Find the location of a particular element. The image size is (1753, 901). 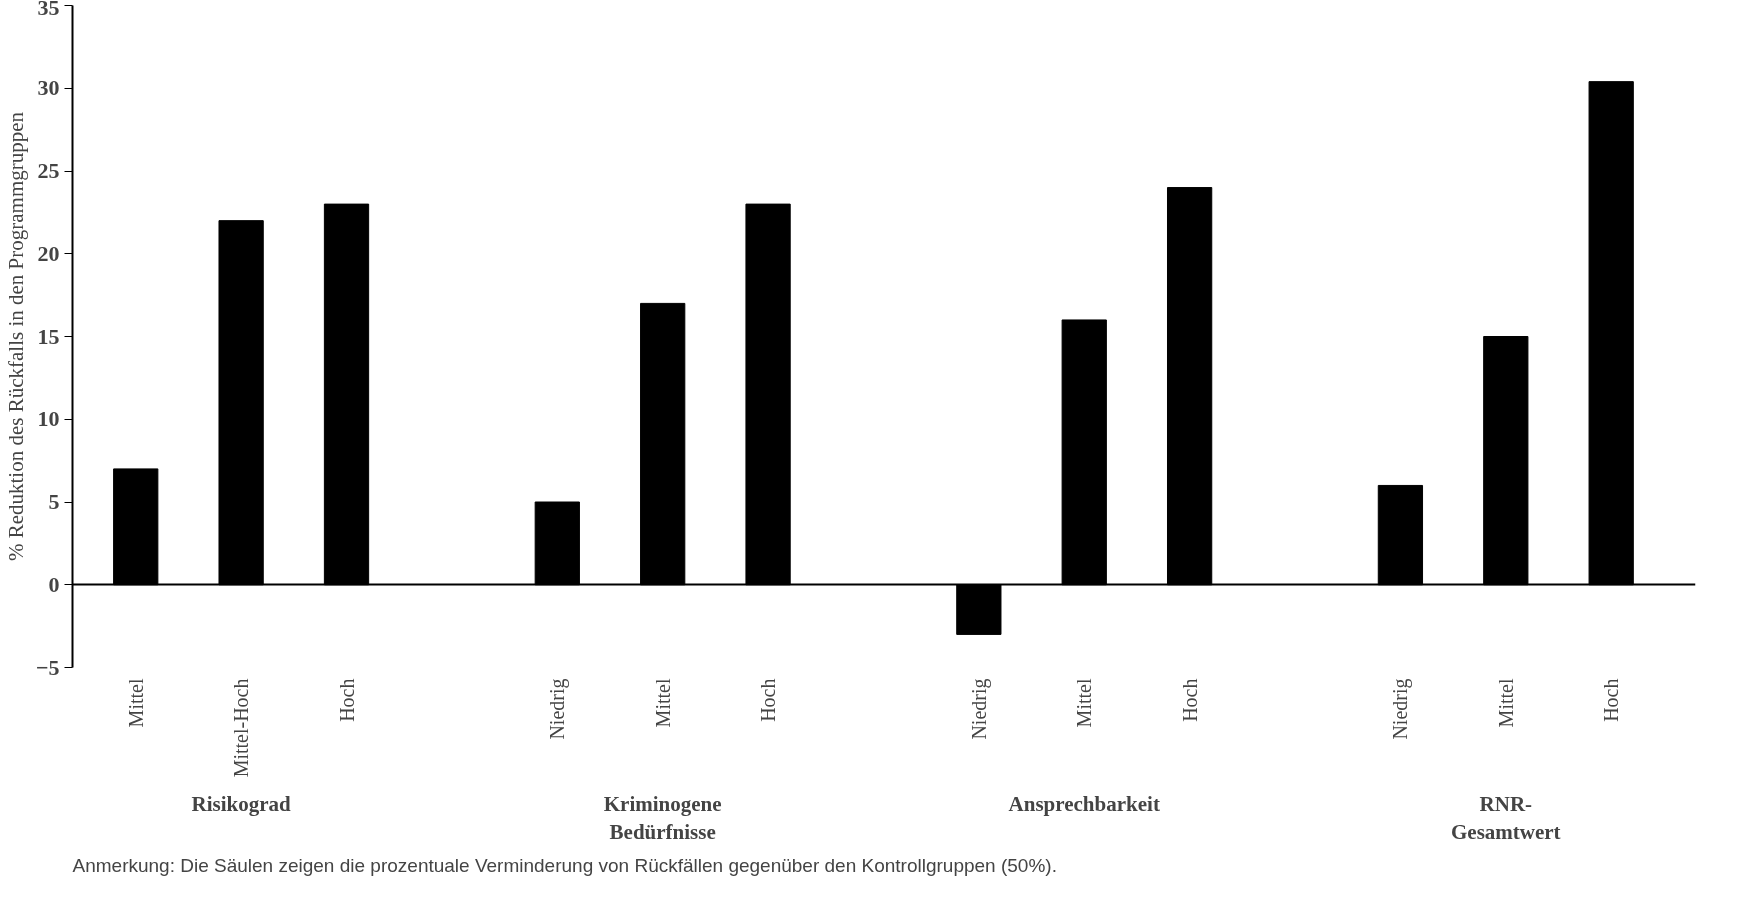

y-tick-label: 20 is located at coordinates (48, 253).